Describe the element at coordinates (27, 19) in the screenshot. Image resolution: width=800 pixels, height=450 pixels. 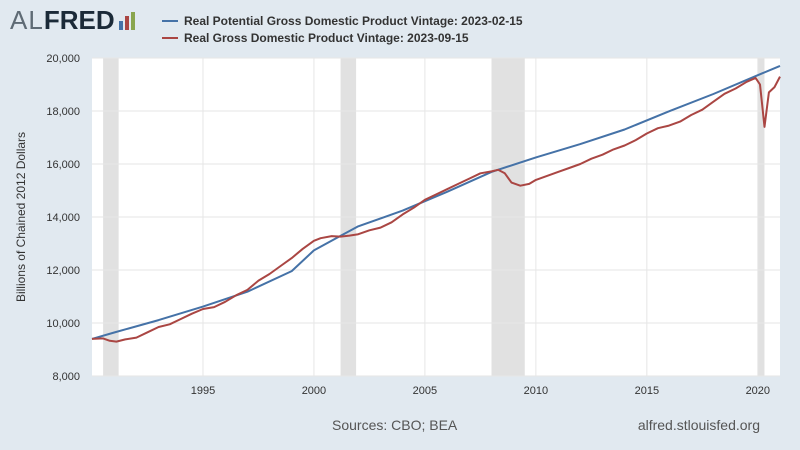
I see `logo-al-text: AL` at that location.